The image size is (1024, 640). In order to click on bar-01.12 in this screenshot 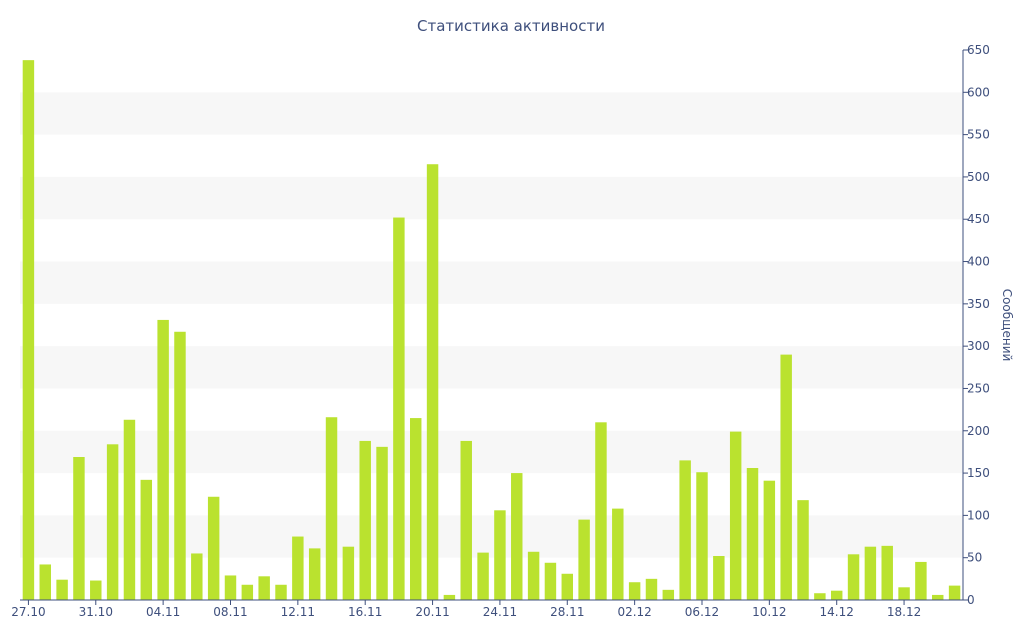, I will do `click(618, 554)`.